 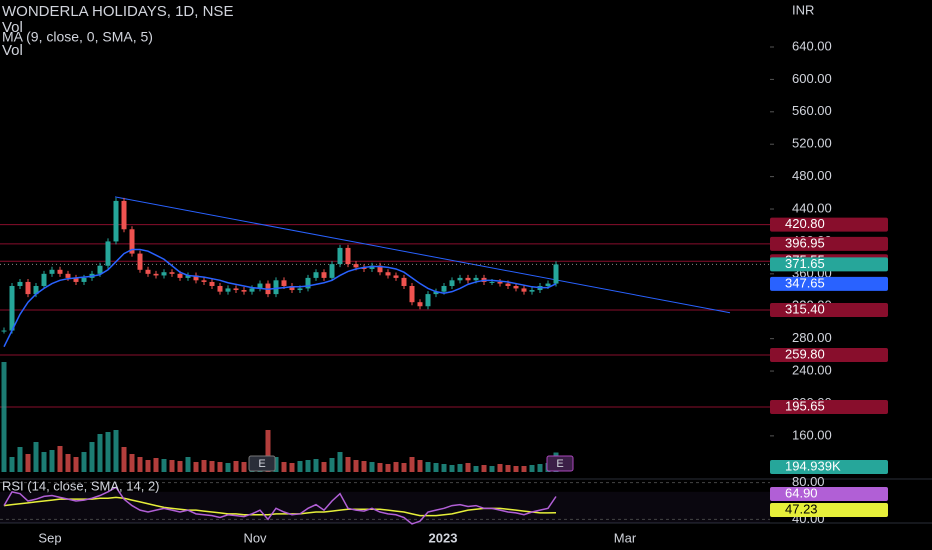 I want to click on price-label: 347.65, so click(x=805, y=282).